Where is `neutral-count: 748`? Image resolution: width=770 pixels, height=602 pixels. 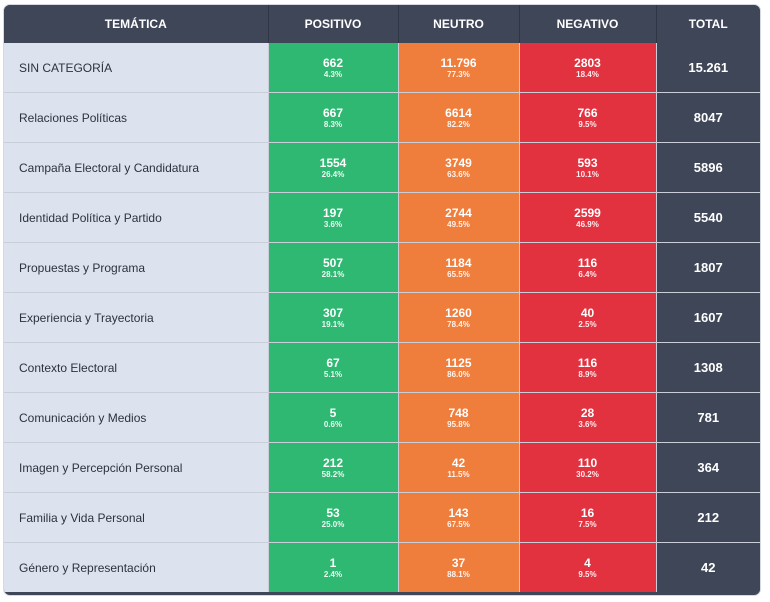
neutral-count: 748 is located at coordinates (458, 412).